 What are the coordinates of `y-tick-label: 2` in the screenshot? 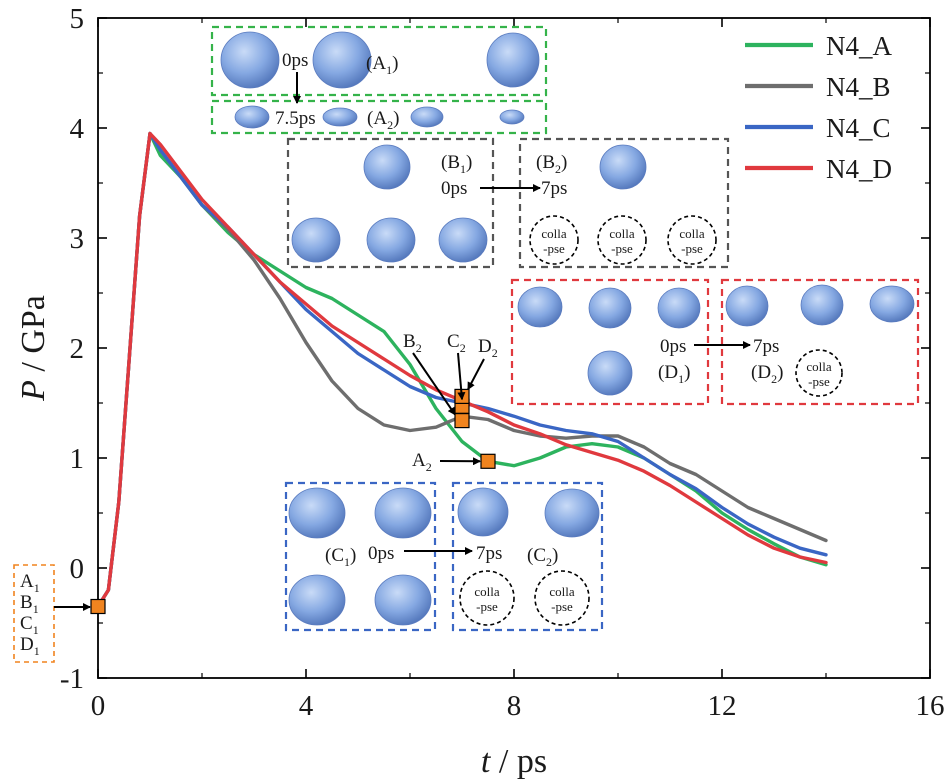 It's located at (77, 349).